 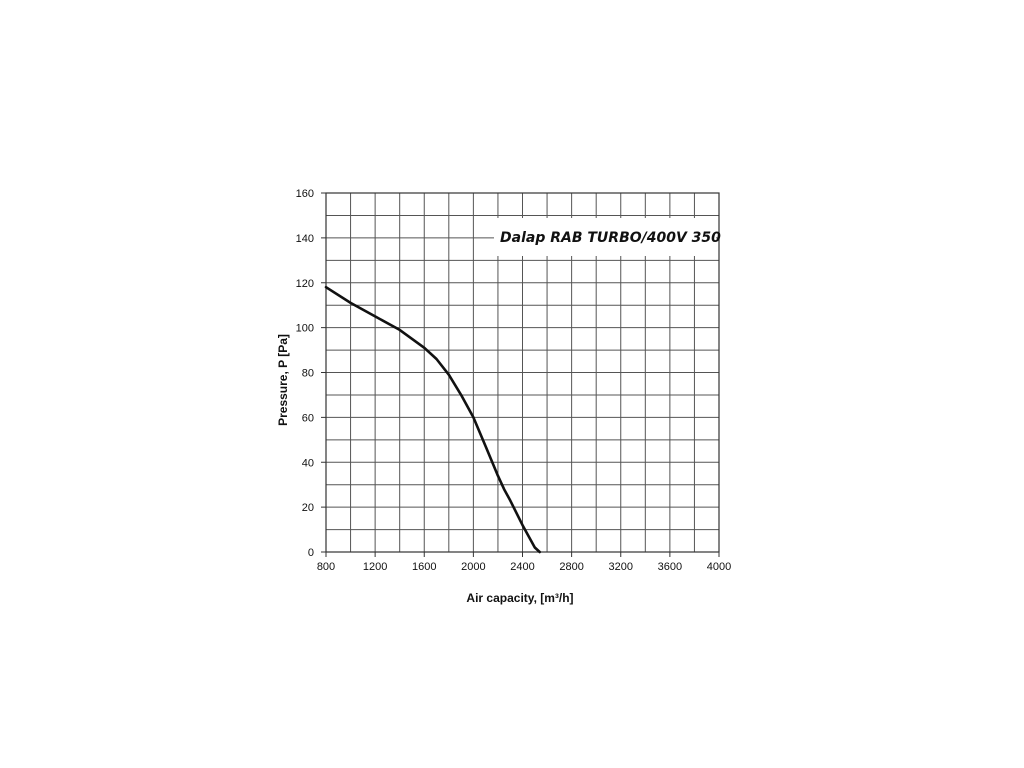 I want to click on x-tick-label: 2400, so click(x=522, y=567).